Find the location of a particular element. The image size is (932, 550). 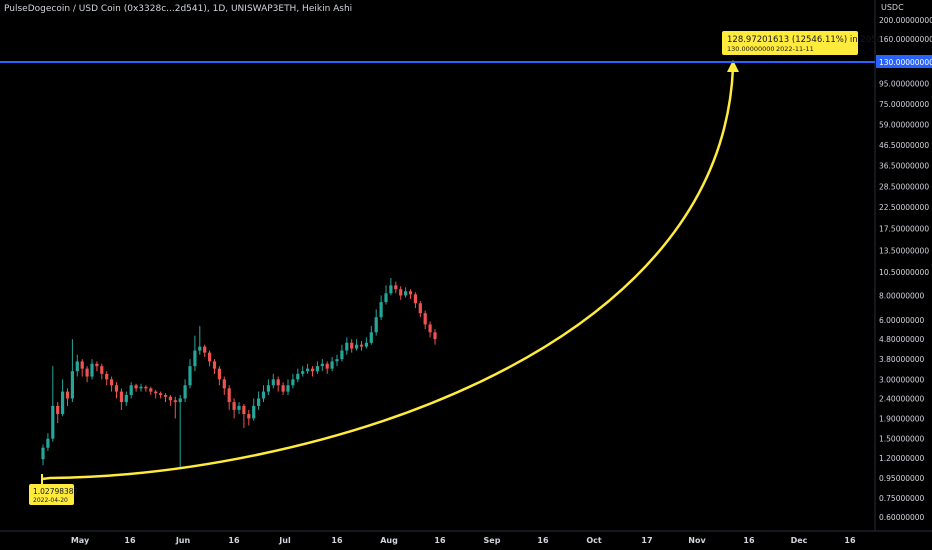

end-callout-price: 130.00000000 is located at coordinates (751, 49).